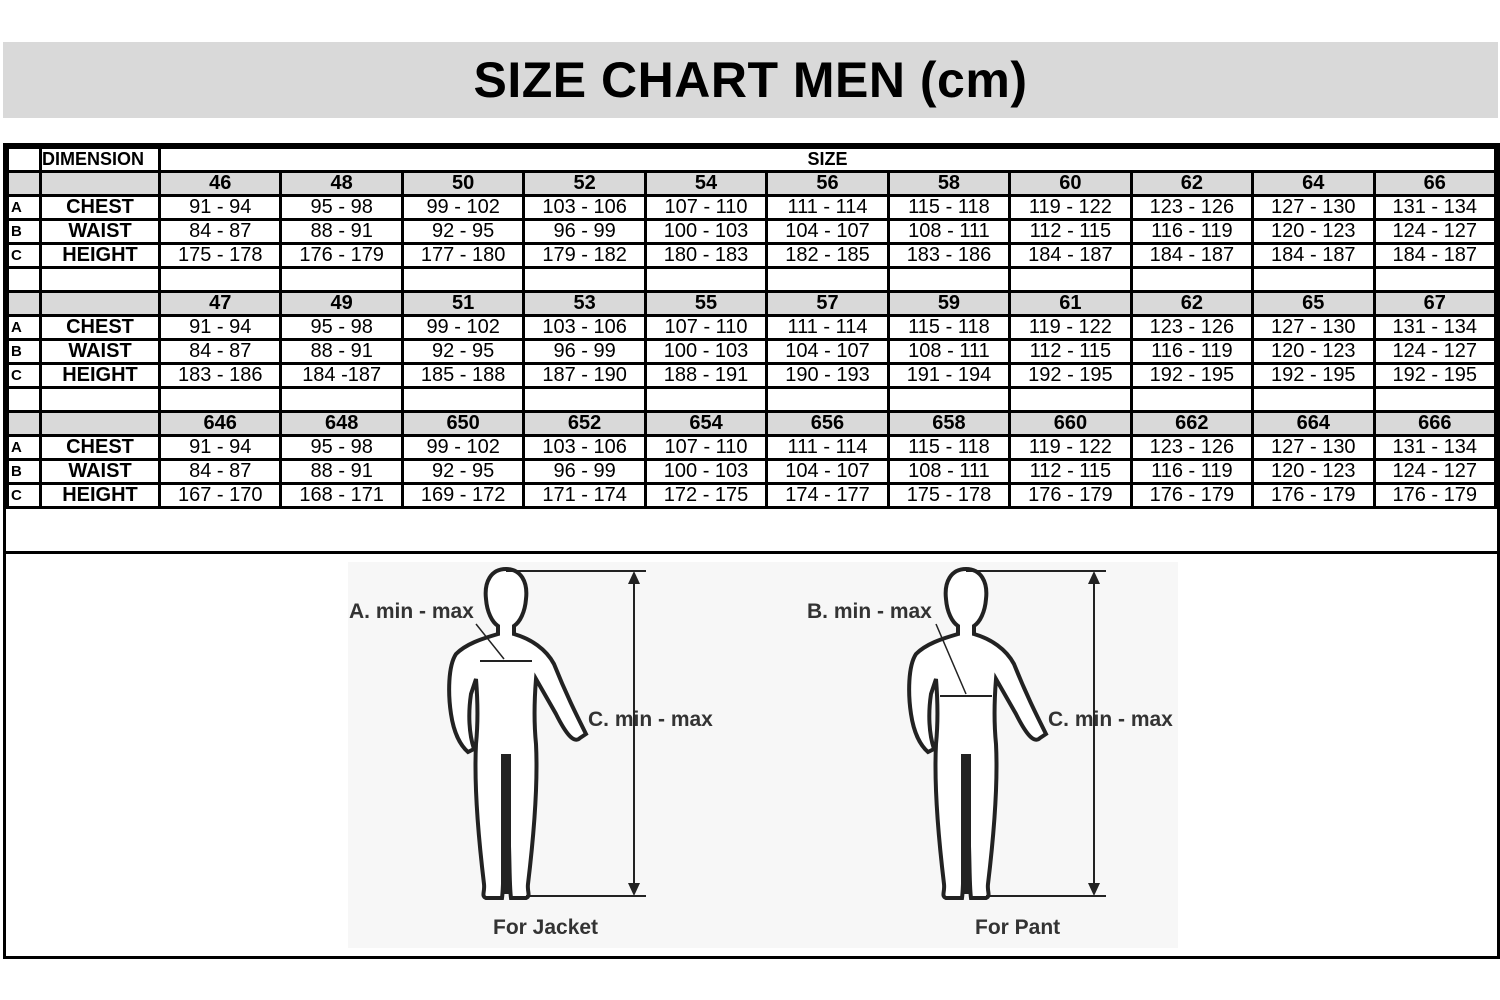 This screenshot has width=1500, height=1000. I want to click on measurement-cell: 184 - 187, so click(1070, 255).